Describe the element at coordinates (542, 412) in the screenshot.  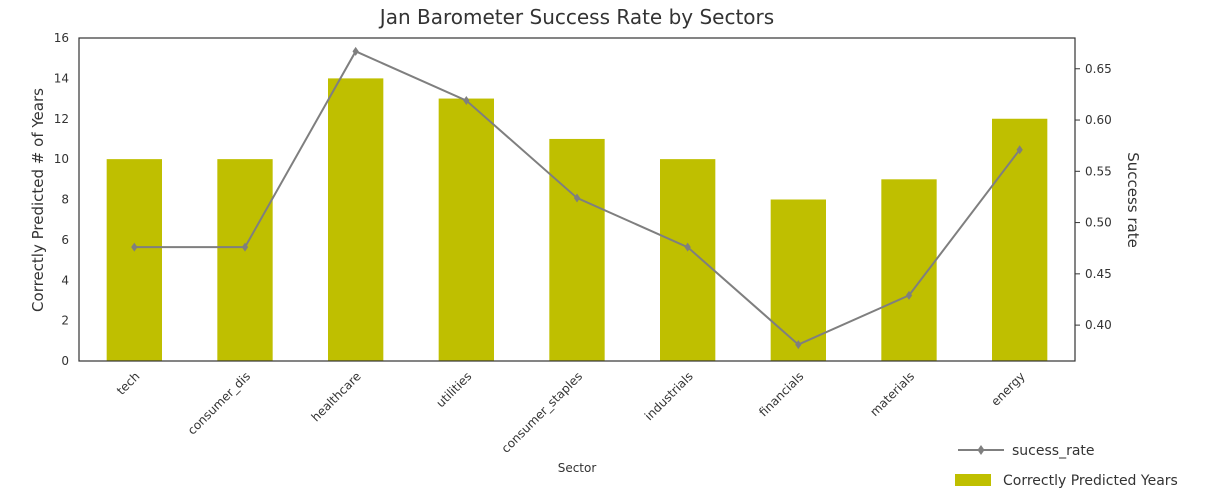
I see `x-tick-label-consumer_staples: consumer_staples` at that location.